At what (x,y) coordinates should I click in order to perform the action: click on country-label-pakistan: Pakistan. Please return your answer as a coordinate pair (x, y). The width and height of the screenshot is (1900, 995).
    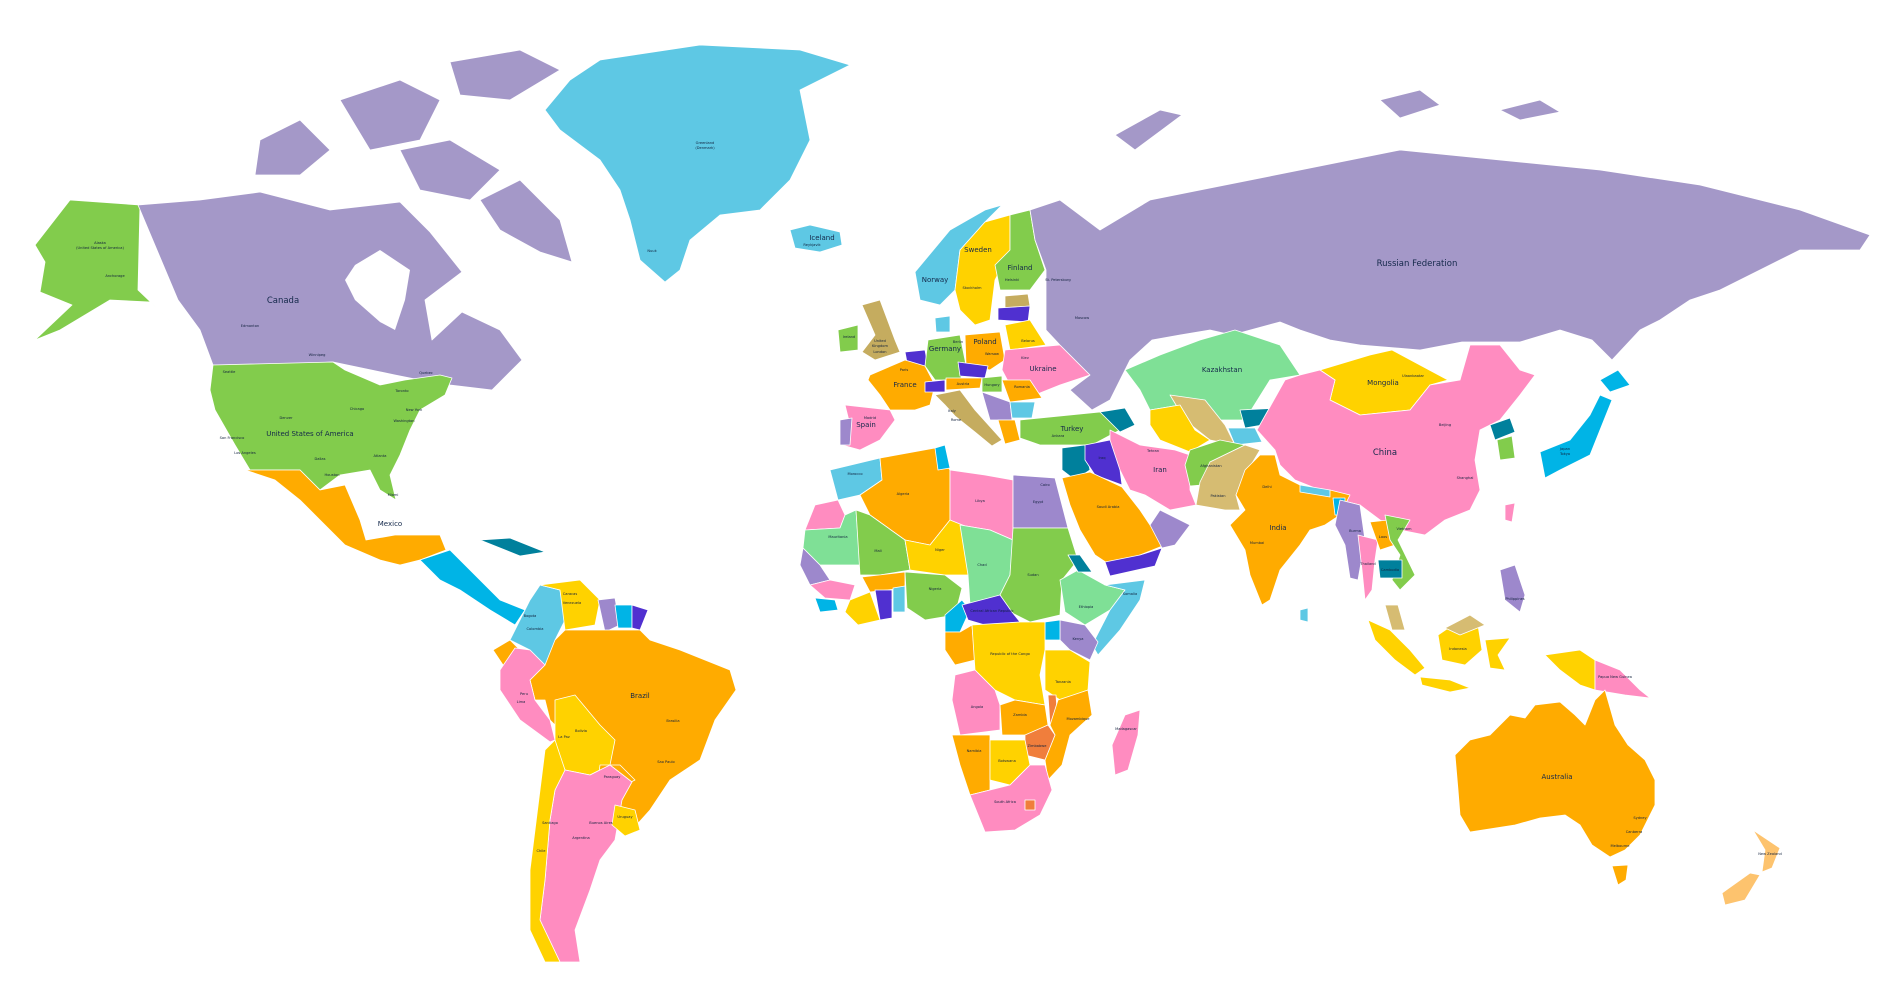
    Looking at the image, I should click on (1217, 496).